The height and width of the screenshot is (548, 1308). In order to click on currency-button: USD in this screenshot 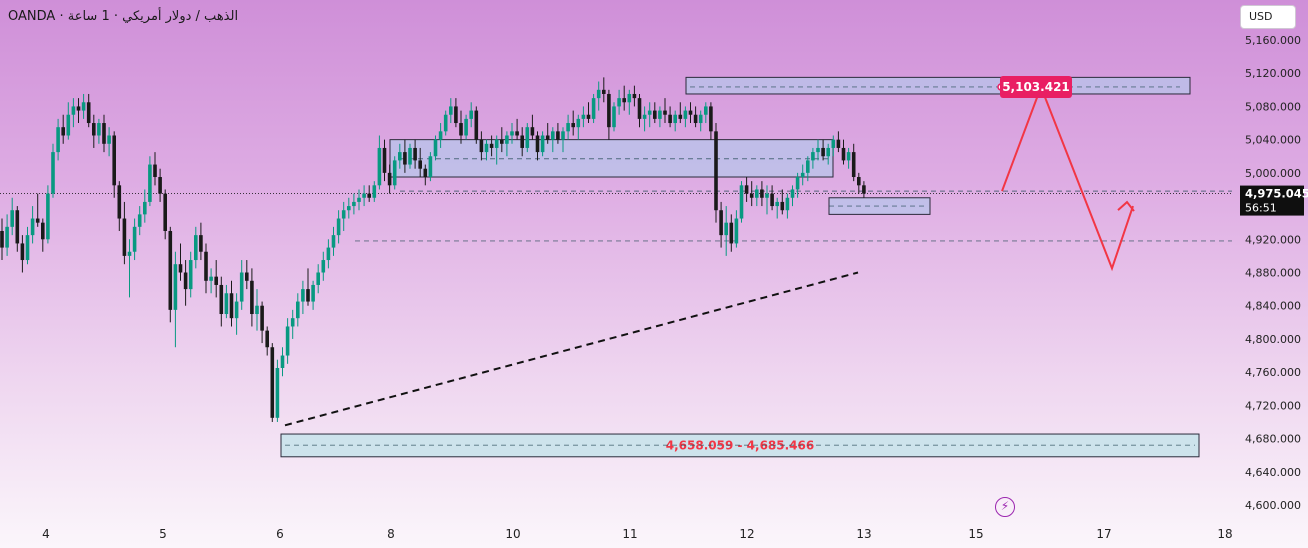, I will do `click(1268, 17)`.